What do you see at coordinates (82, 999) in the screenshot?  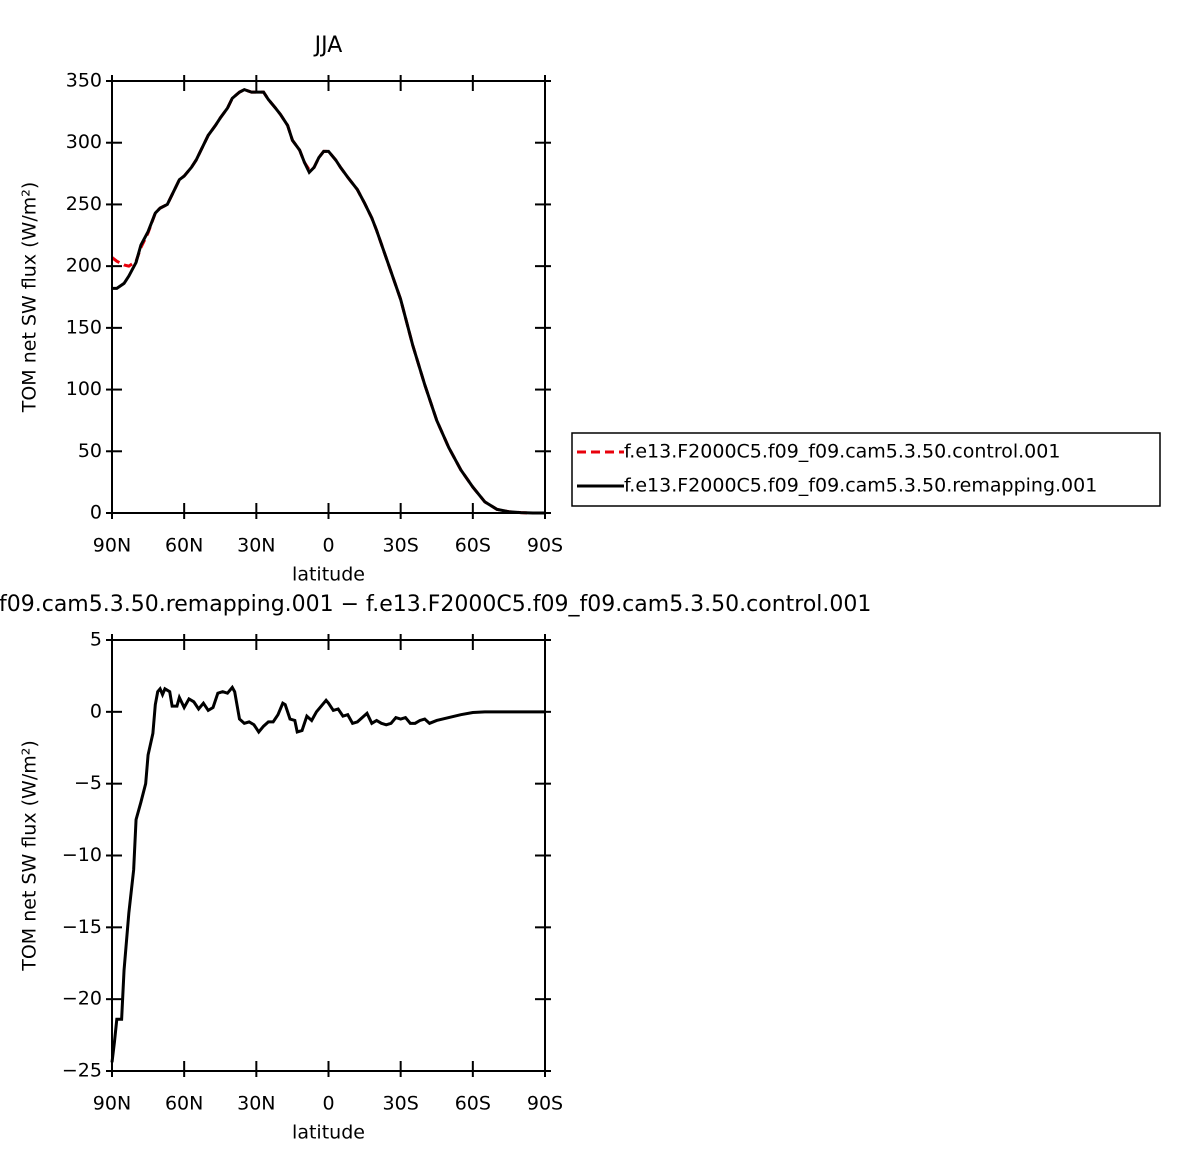 I see `y-tick-label: −20` at bounding box center [82, 999].